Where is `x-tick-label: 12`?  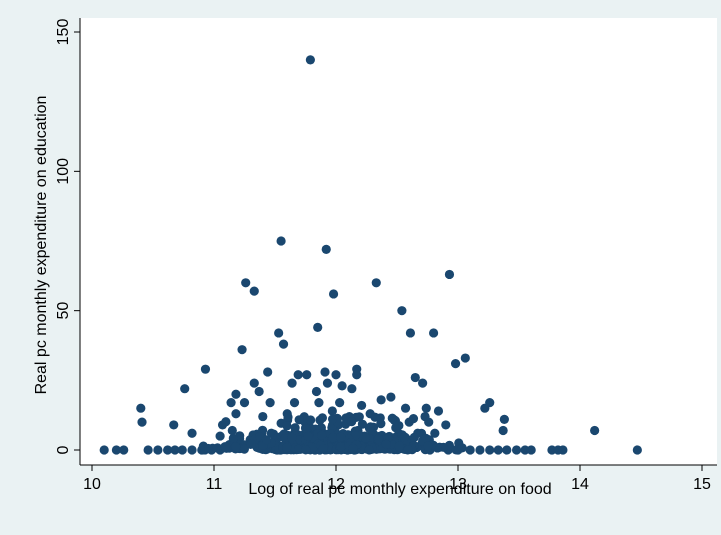
x-tick-label: 12 is located at coordinates (336, 484).